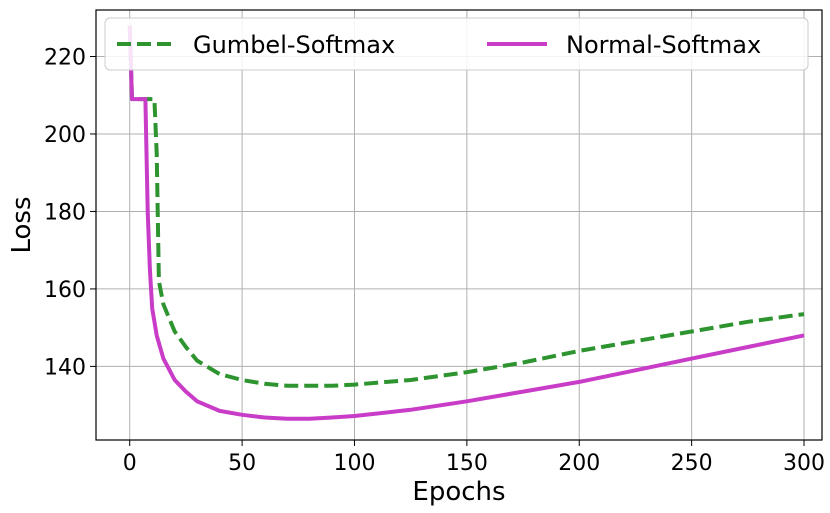 Image resolution: width=830 pixels, height=513 pixels. What do you see at coordinates (294, 45) in the screenshot?
I see `legend-label: Gumbel-Softmax` at bounding box center [294, 45].